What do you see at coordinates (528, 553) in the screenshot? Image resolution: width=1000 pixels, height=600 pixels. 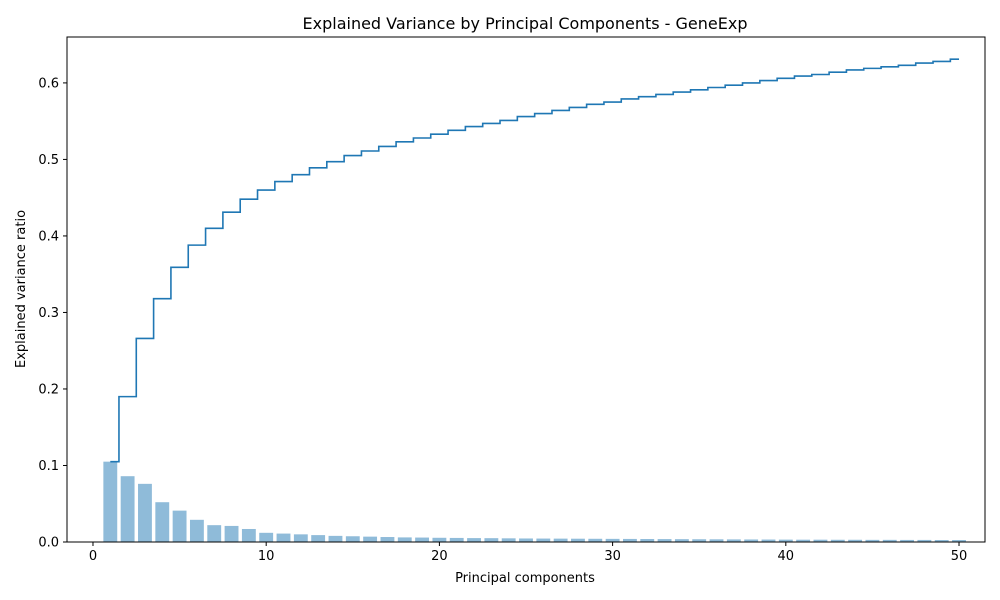 I see `x-axis: 0 10 20 30 40 50` at bounding box center [528, 553].